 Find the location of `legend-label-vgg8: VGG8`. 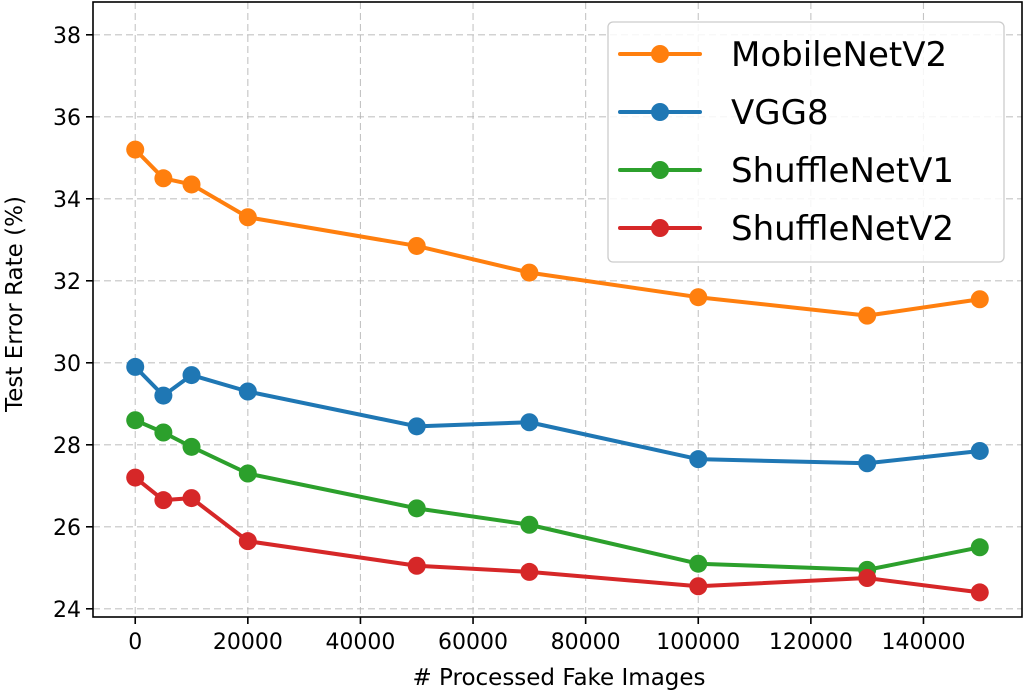

legend-label-vgg8: VGG8 is located at coordinates (780, 113).